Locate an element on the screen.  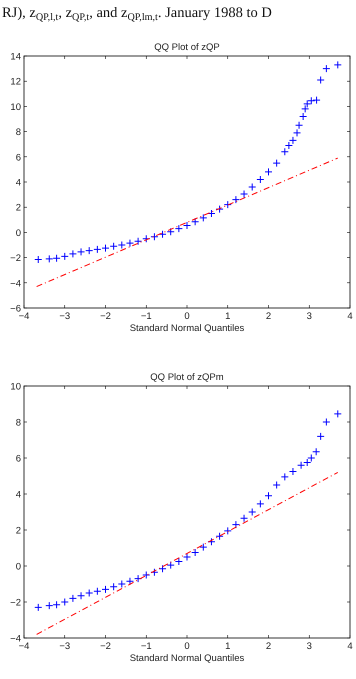
x-tick-label: −1 is located at coordinates (146, 646).